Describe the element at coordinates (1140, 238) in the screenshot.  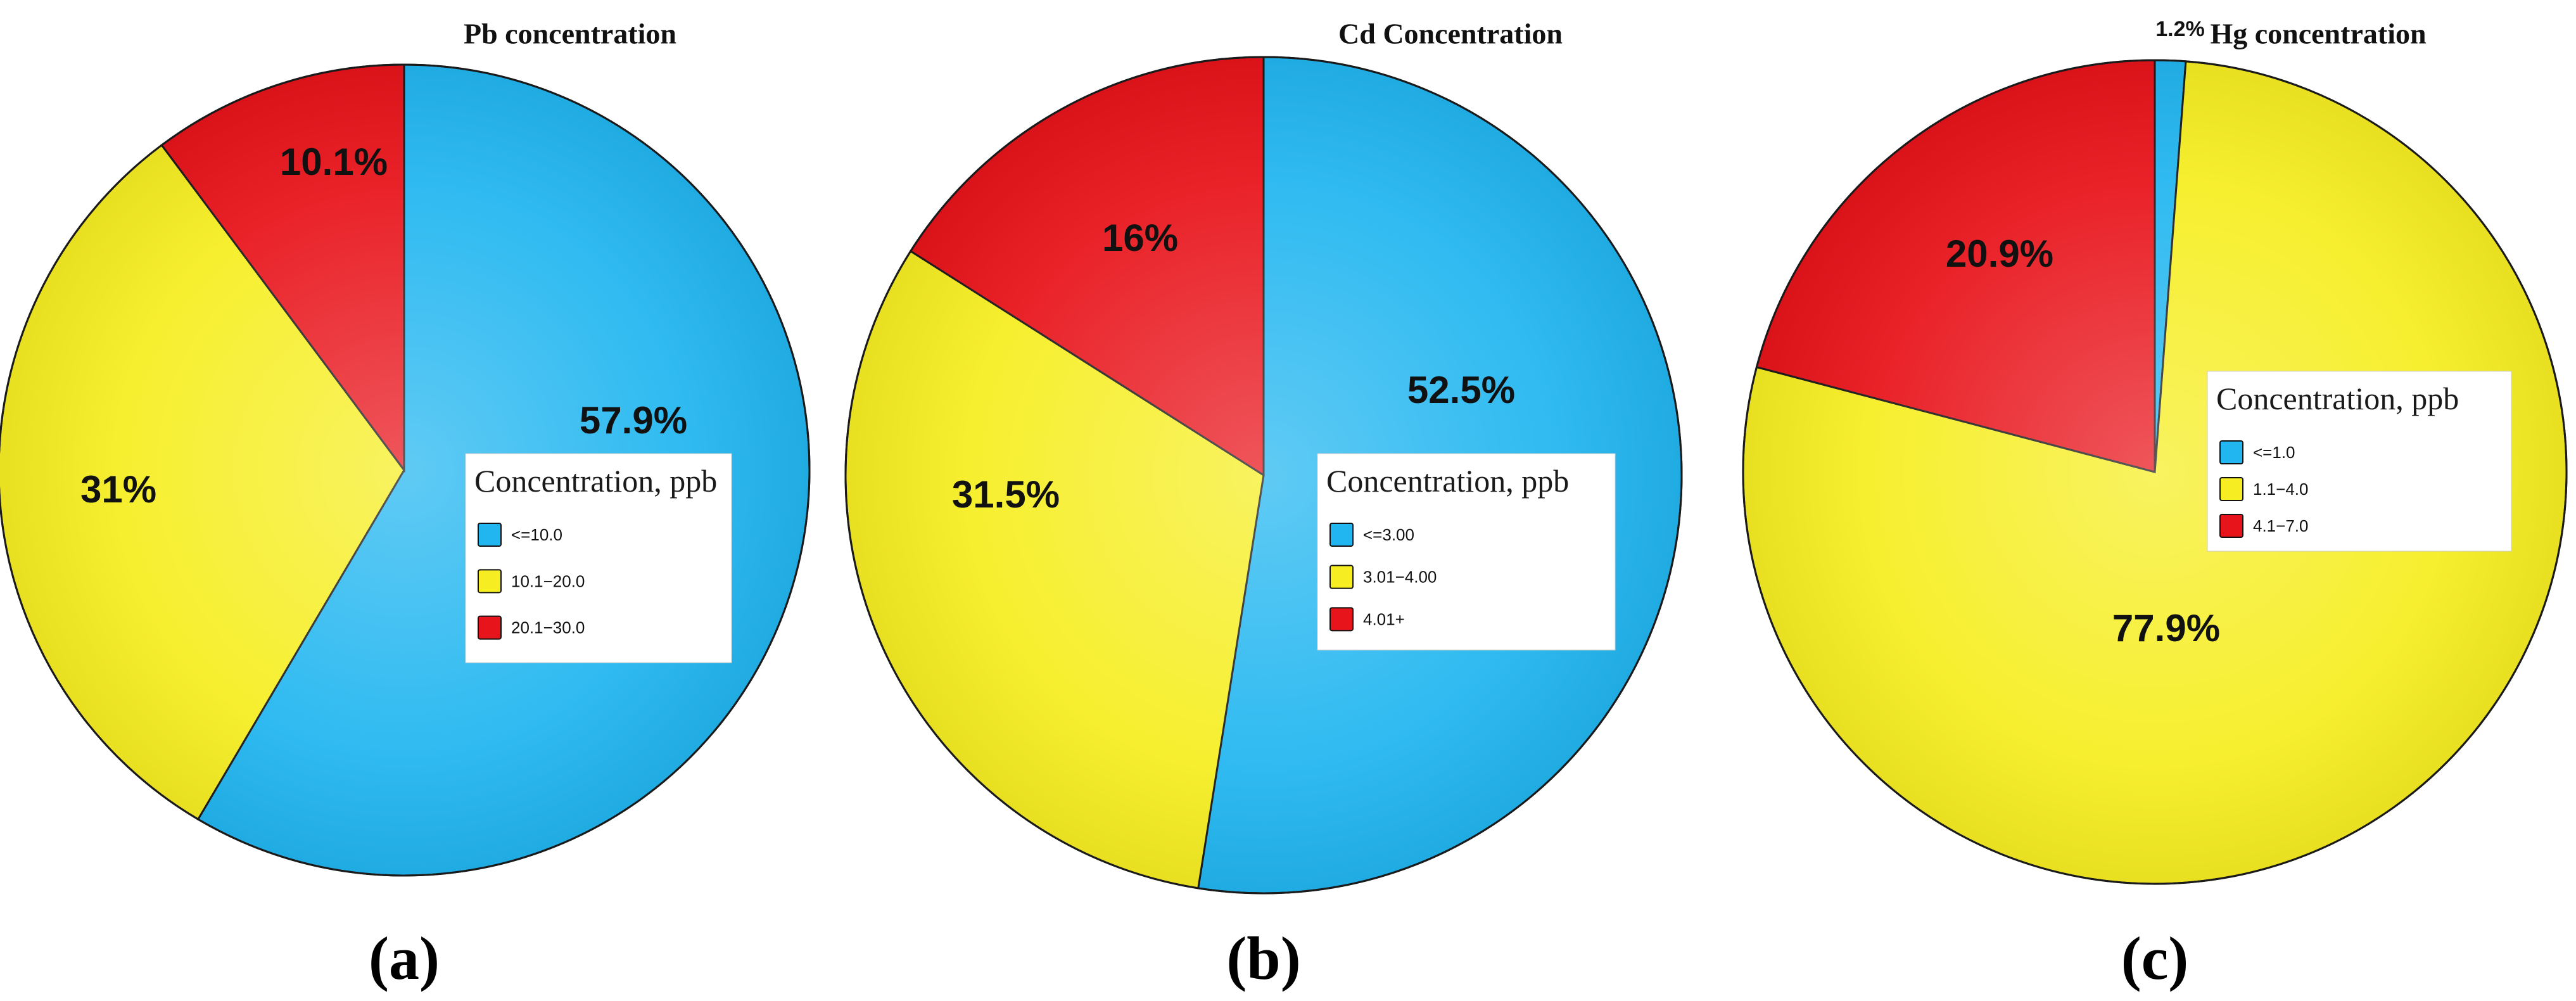
I see `slice-value-label: 16%` at that location.